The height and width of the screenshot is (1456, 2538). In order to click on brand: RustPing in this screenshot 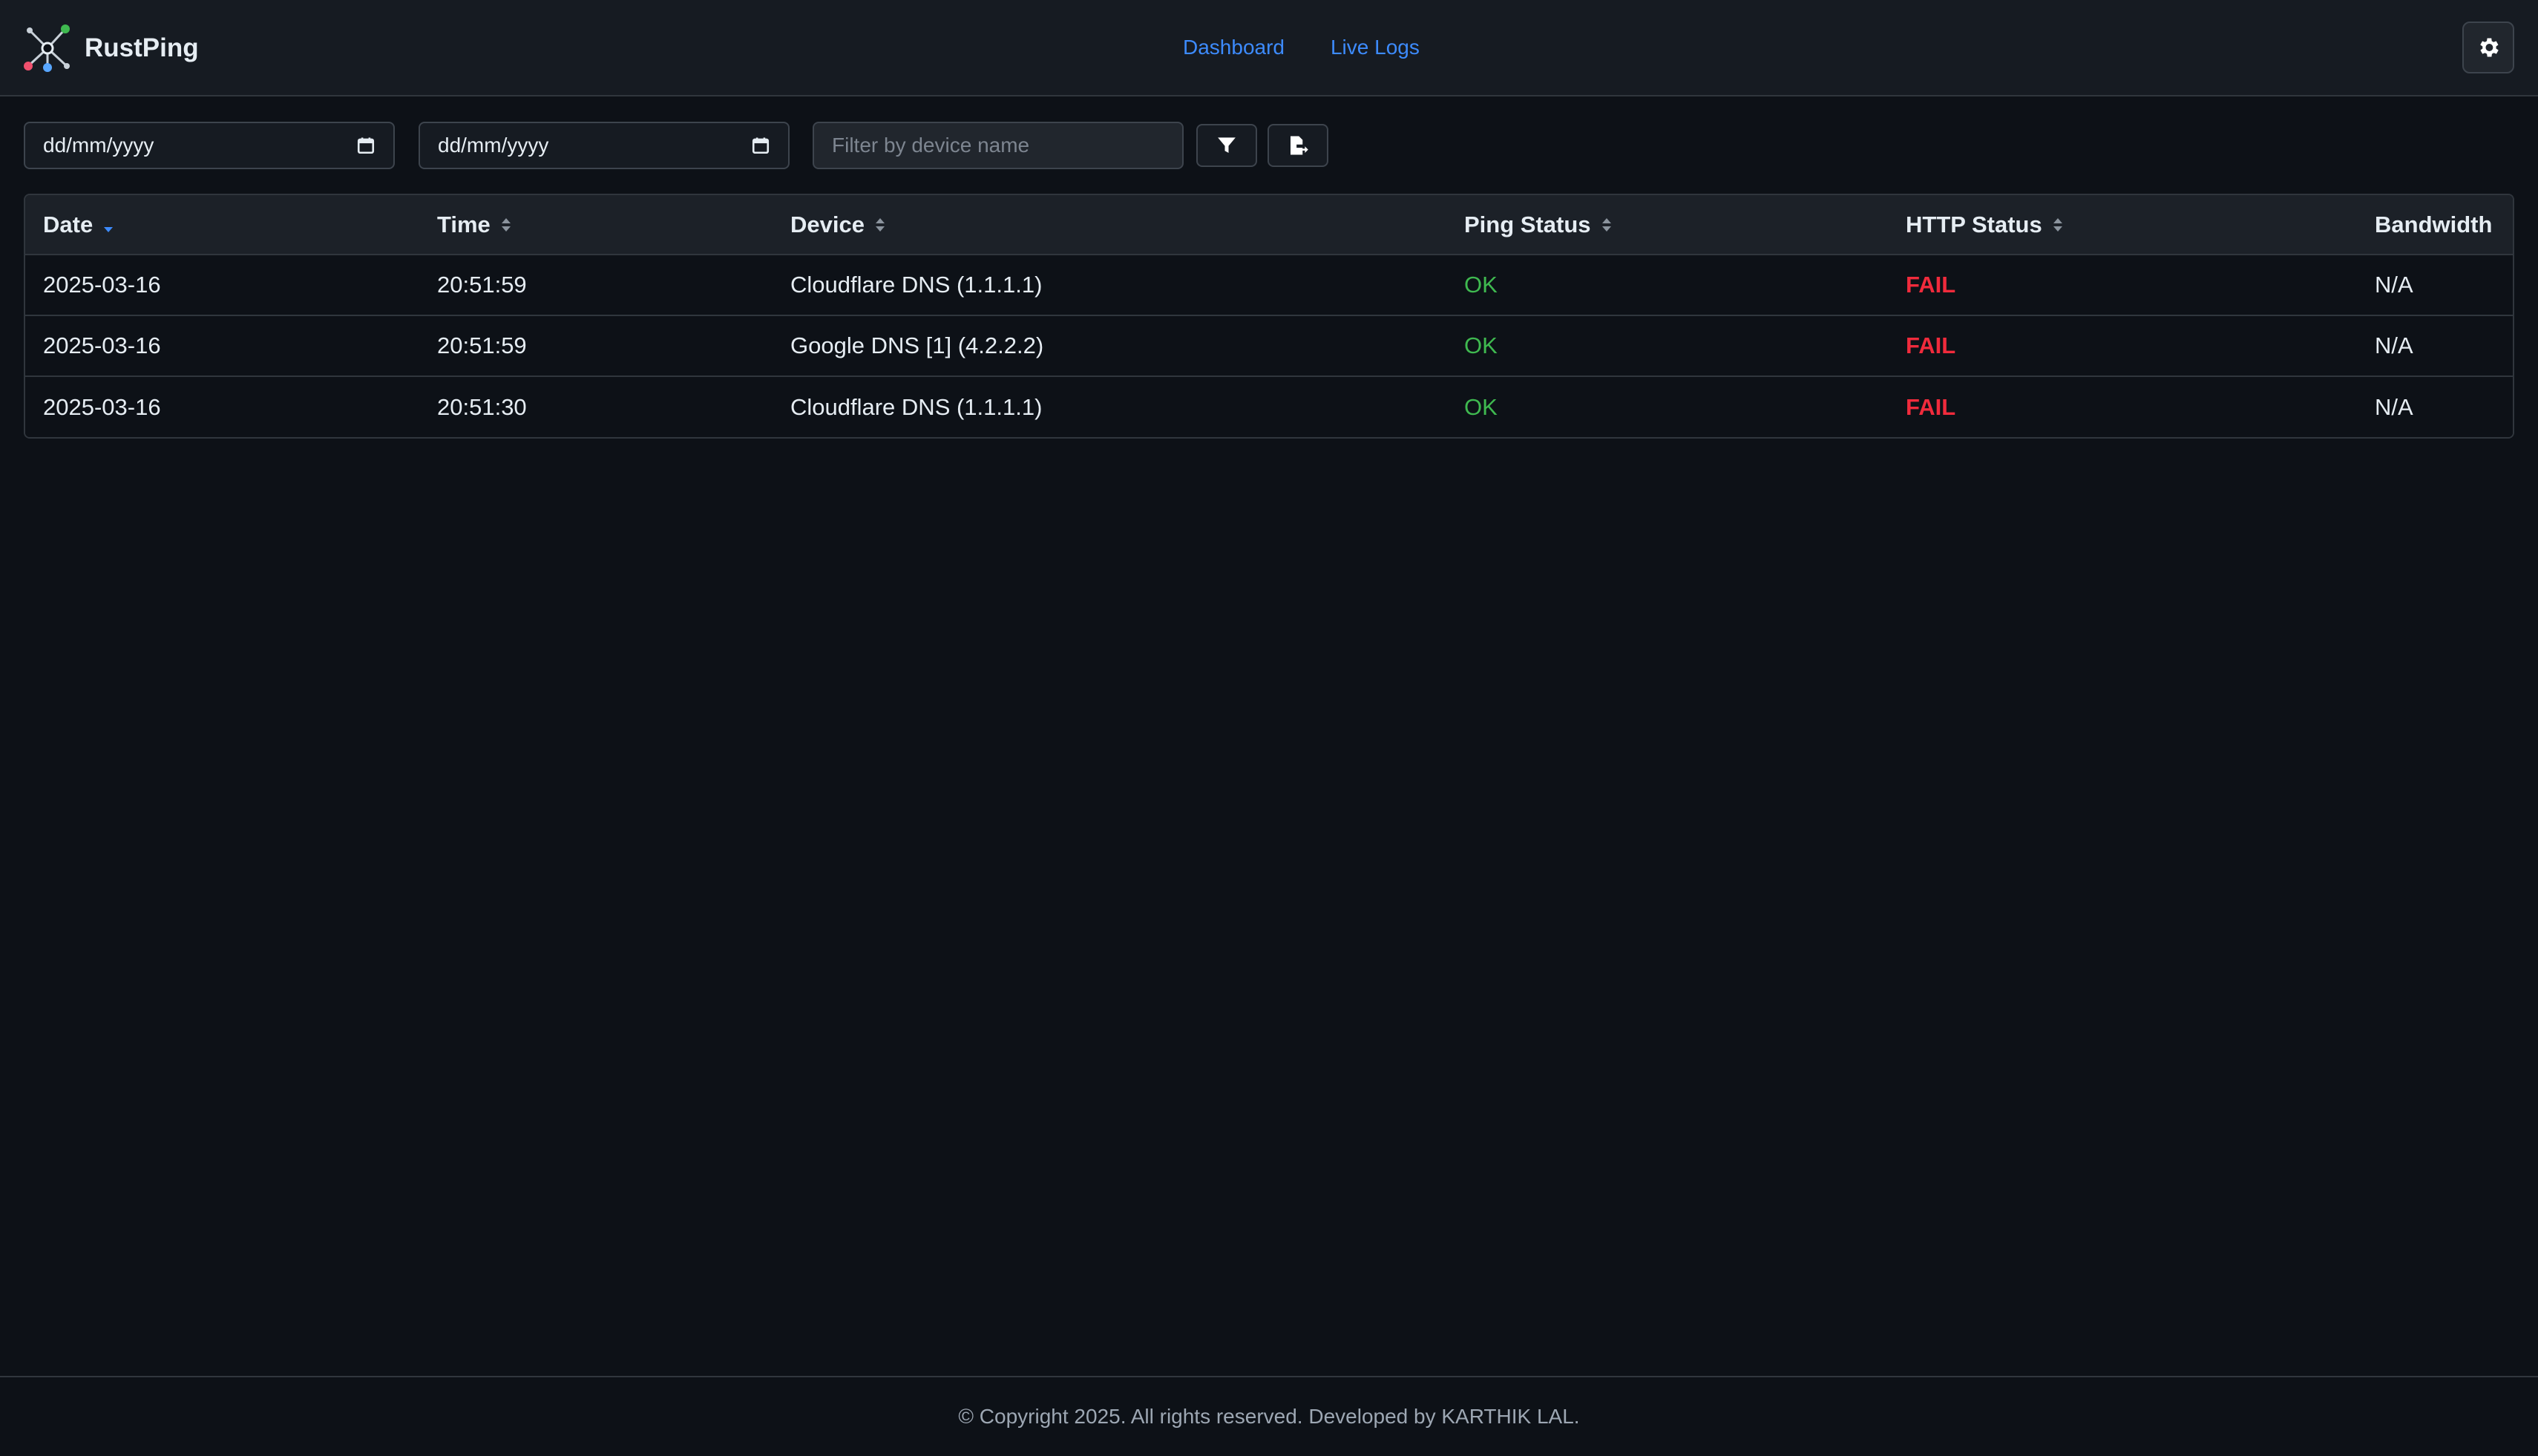, I will do `click(110, 48)`.